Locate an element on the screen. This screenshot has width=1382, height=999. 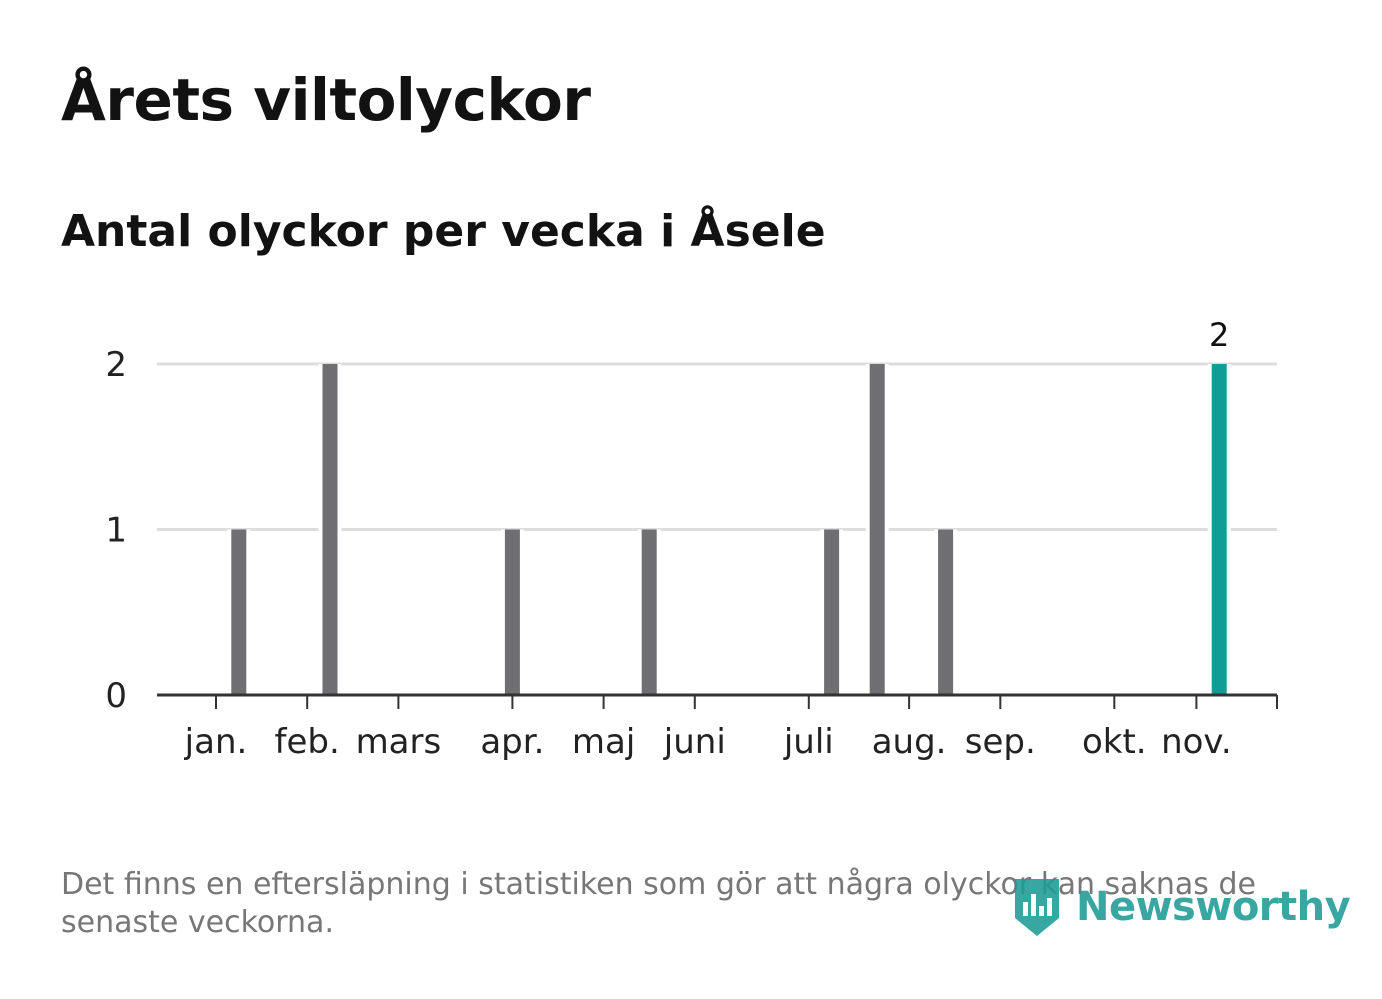
x-tick-label: apr. is located at coordinates (512, 742).